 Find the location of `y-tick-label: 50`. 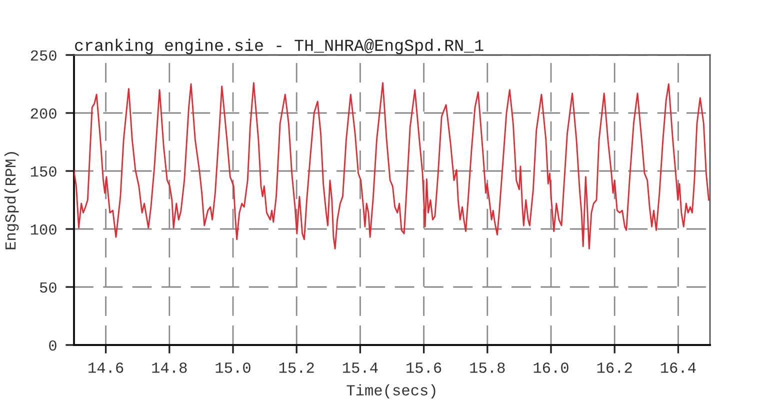

y-tick-label: 50 is located at coordinates (48, 287).